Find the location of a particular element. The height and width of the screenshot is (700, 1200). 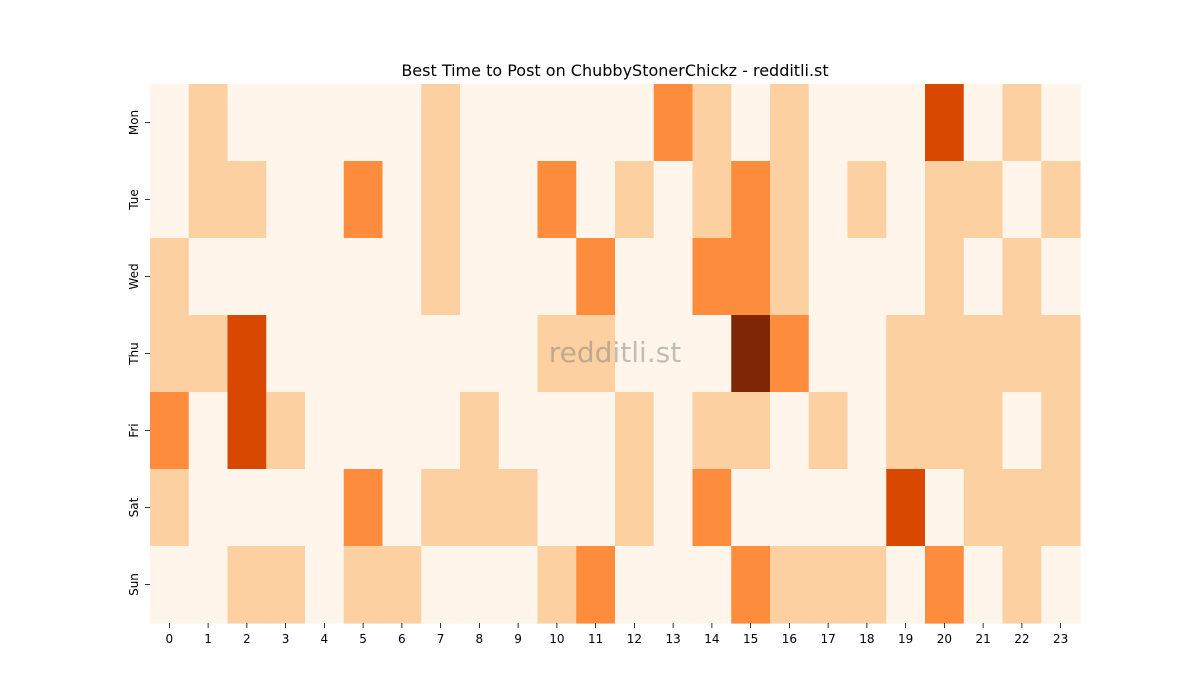

x-tick-label: 7 is located at coordinates (441, 639).